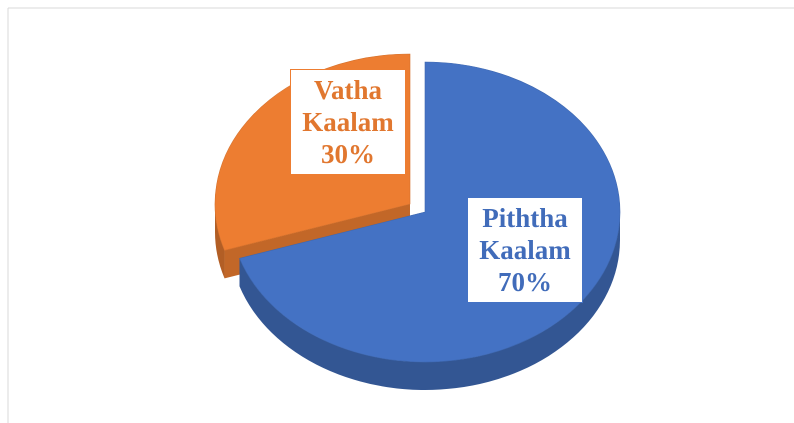  I want to click on slice-side, so click(220, 241).